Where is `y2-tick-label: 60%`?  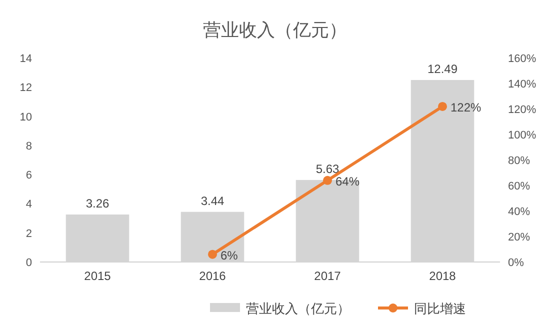
y2-tick-label: 60% is located at coordinates (519, 186).